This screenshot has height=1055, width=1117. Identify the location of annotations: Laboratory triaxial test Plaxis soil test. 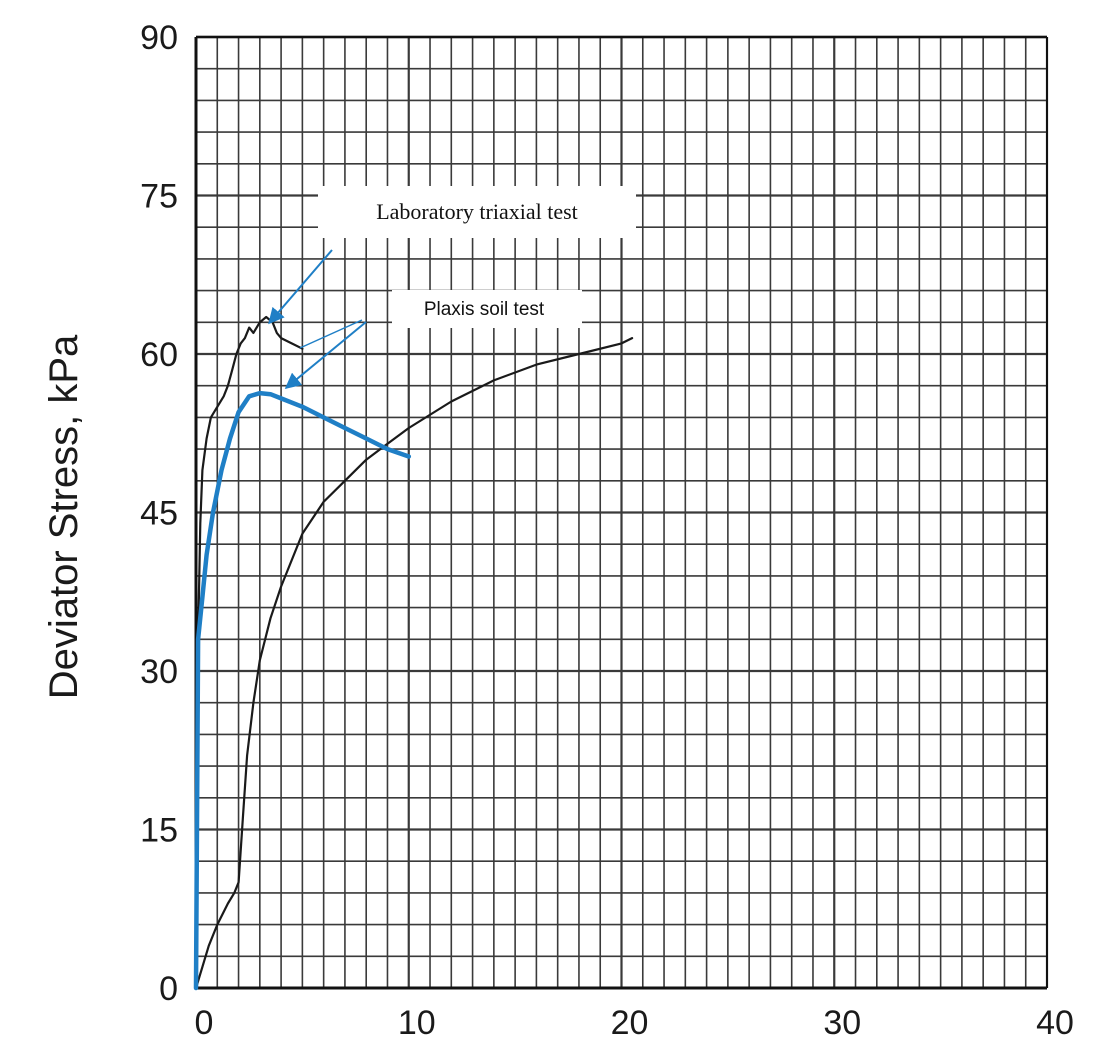
(452, 288).